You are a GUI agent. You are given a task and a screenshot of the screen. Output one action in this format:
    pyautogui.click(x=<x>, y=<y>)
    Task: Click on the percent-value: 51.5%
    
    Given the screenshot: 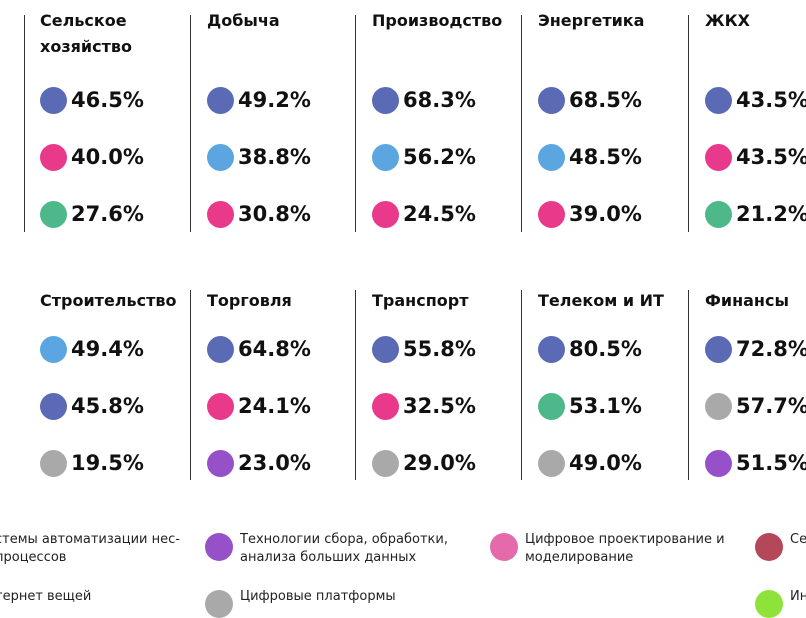 What is the action you would take?
    pyautogui.click(x=771, y=463)
    